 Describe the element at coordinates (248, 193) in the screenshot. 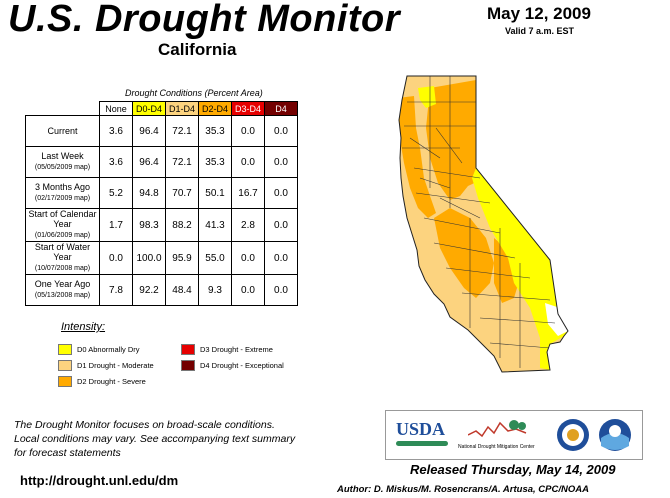

I see `table-cell: 16.7` at that location.